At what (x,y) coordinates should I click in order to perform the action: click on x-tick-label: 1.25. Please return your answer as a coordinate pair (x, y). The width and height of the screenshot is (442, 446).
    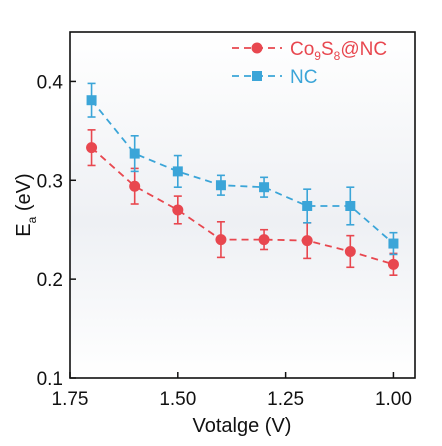
    Looking at the image, I should click on (285, 399).